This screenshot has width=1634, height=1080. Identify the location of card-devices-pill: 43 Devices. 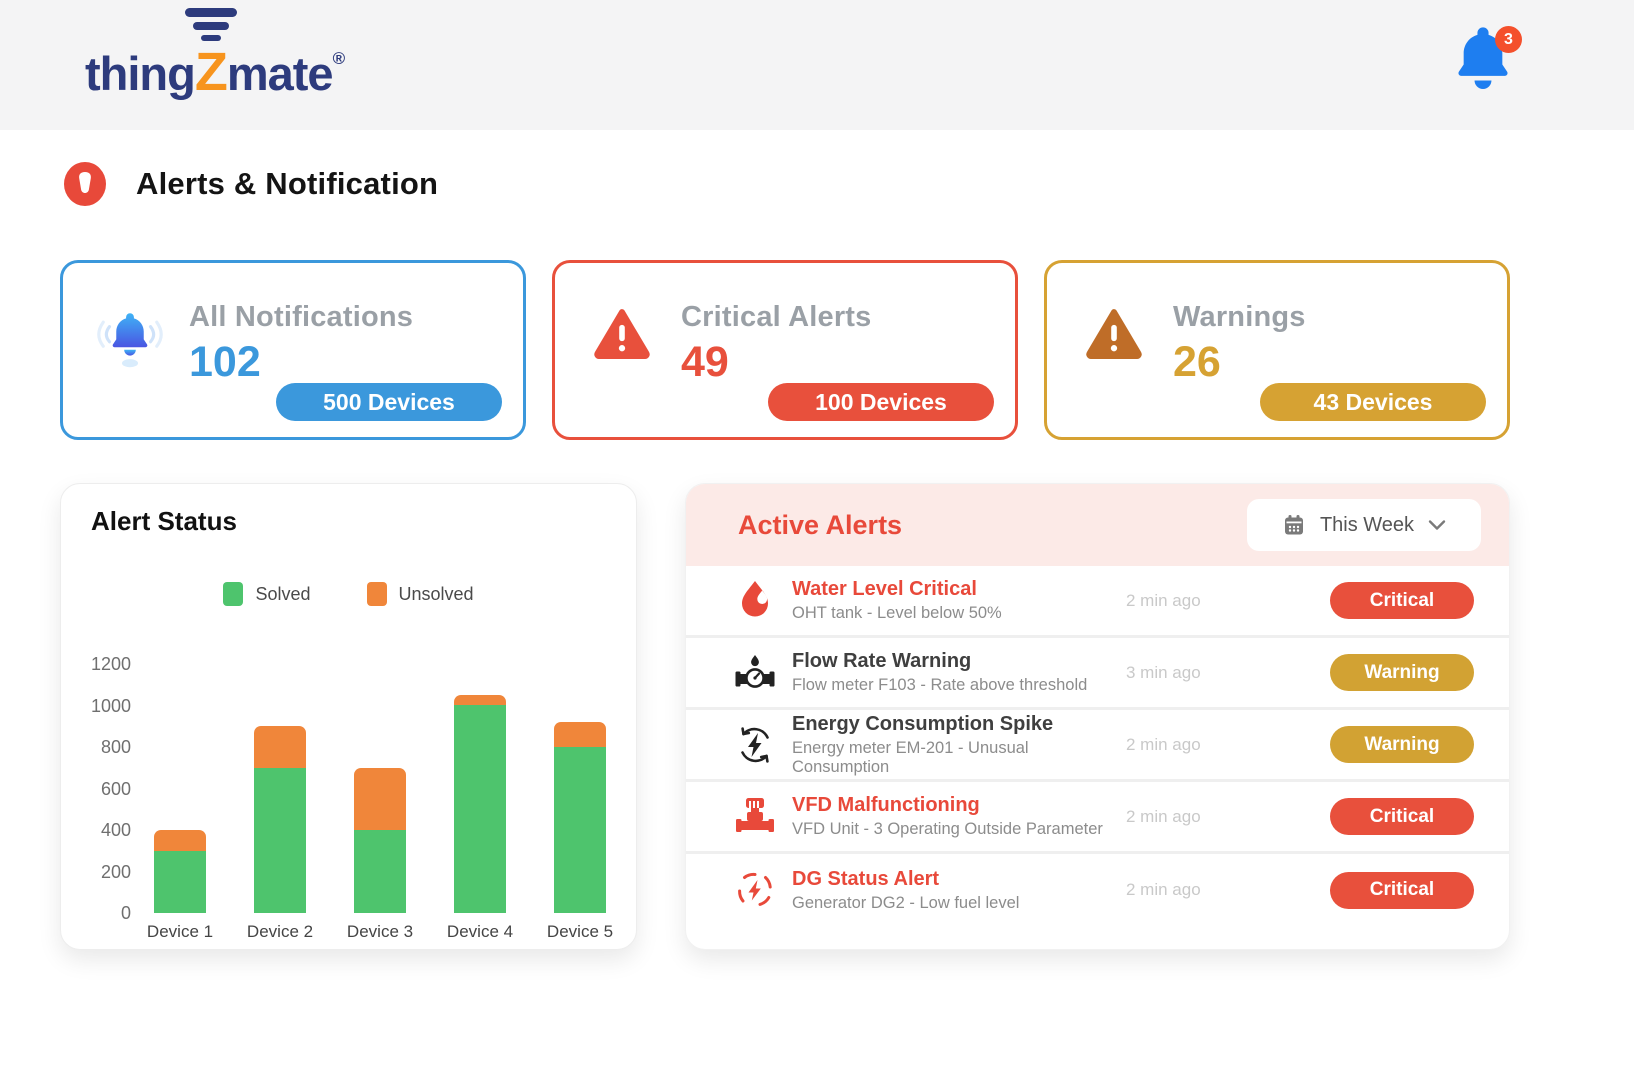
(1373, 402).